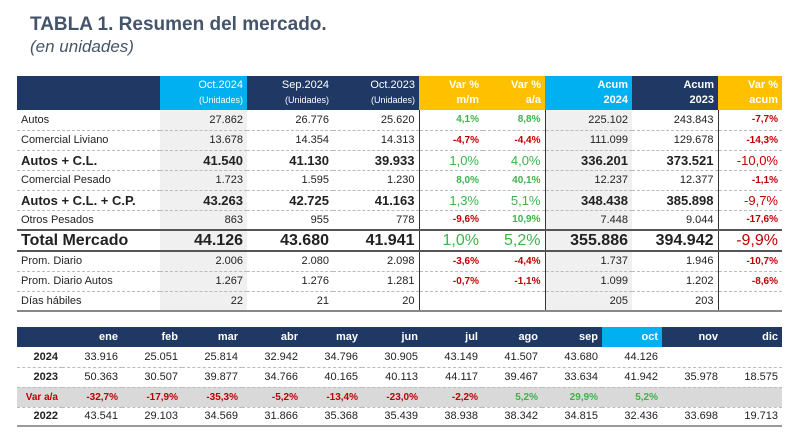 This screenshot has width=800, height=443. Describe the element at coordinates (588, 281) in the screenshot. I see `cell: 1.099` at that location.